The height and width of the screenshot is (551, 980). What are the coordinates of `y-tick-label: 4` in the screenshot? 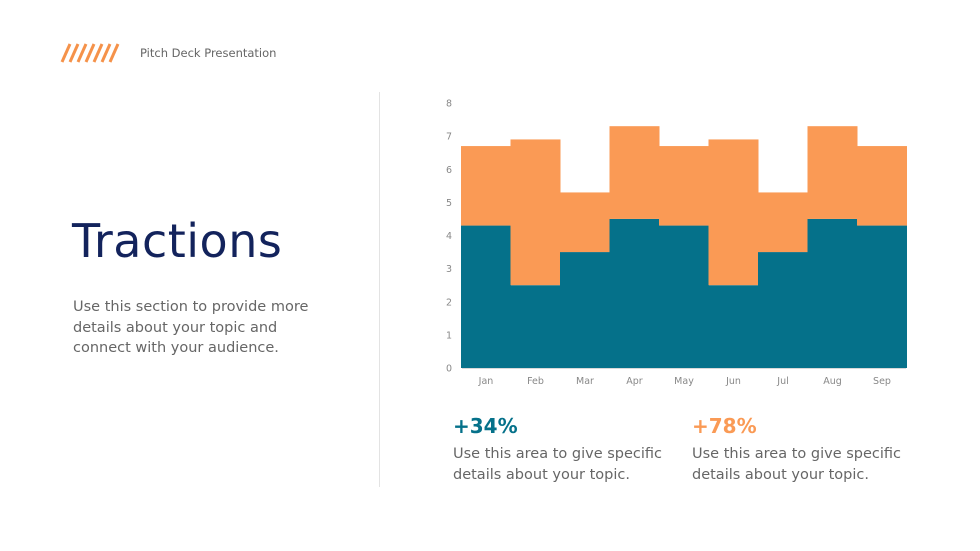 It's located at (449, 236).